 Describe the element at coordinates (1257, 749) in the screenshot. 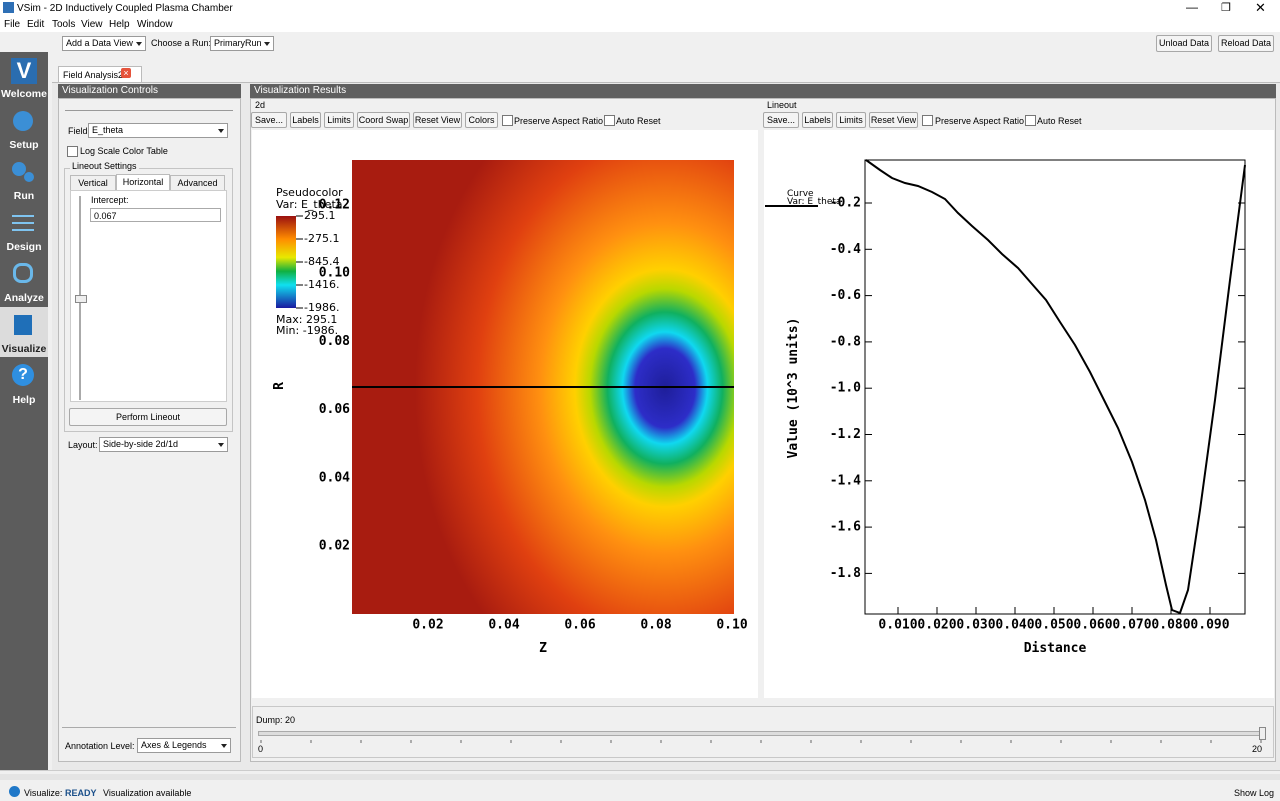

I see `dump-max: 20` at that location.